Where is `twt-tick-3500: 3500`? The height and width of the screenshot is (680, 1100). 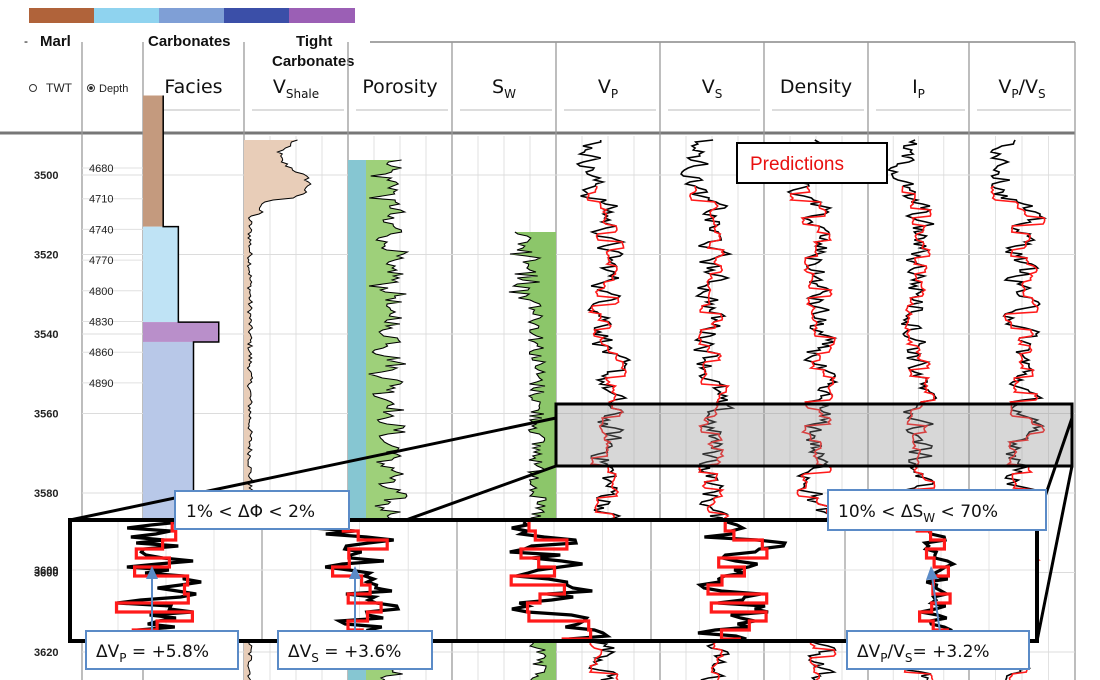 twt-tick-3500: 3500 is located at coordinates (46, 176).